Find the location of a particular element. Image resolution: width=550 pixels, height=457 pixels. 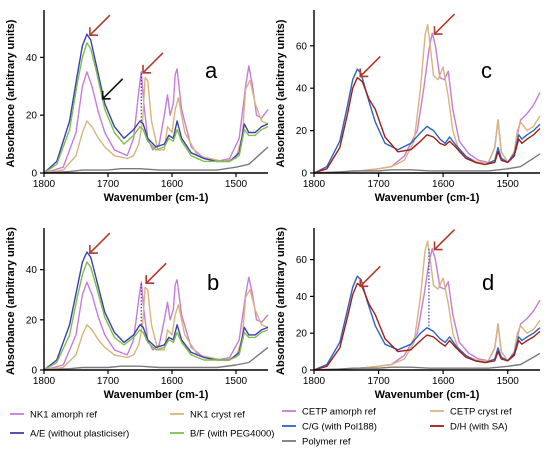

panel-letter: c is located at coordinates (486, 70).